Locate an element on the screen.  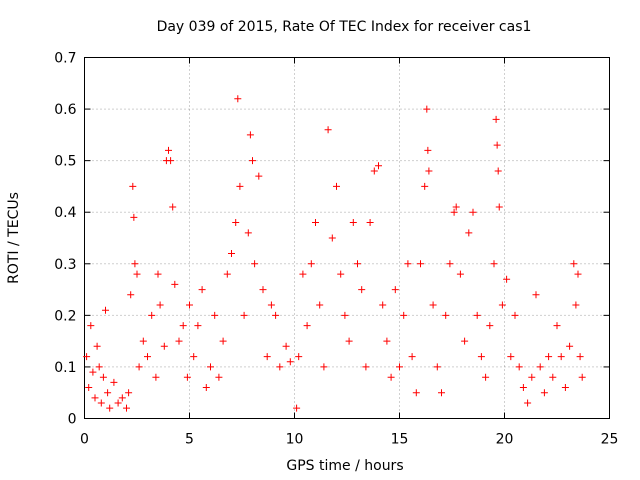
x-tick-label: 5 is located at coordinates (189, 440).